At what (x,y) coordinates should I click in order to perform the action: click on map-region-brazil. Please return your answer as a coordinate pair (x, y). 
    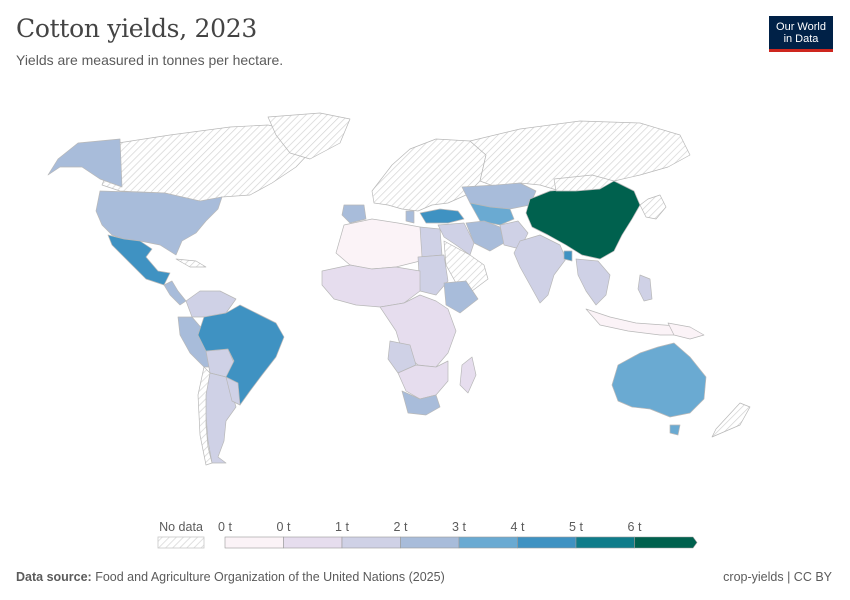
    Looking at the image, I should click on (241, 355).